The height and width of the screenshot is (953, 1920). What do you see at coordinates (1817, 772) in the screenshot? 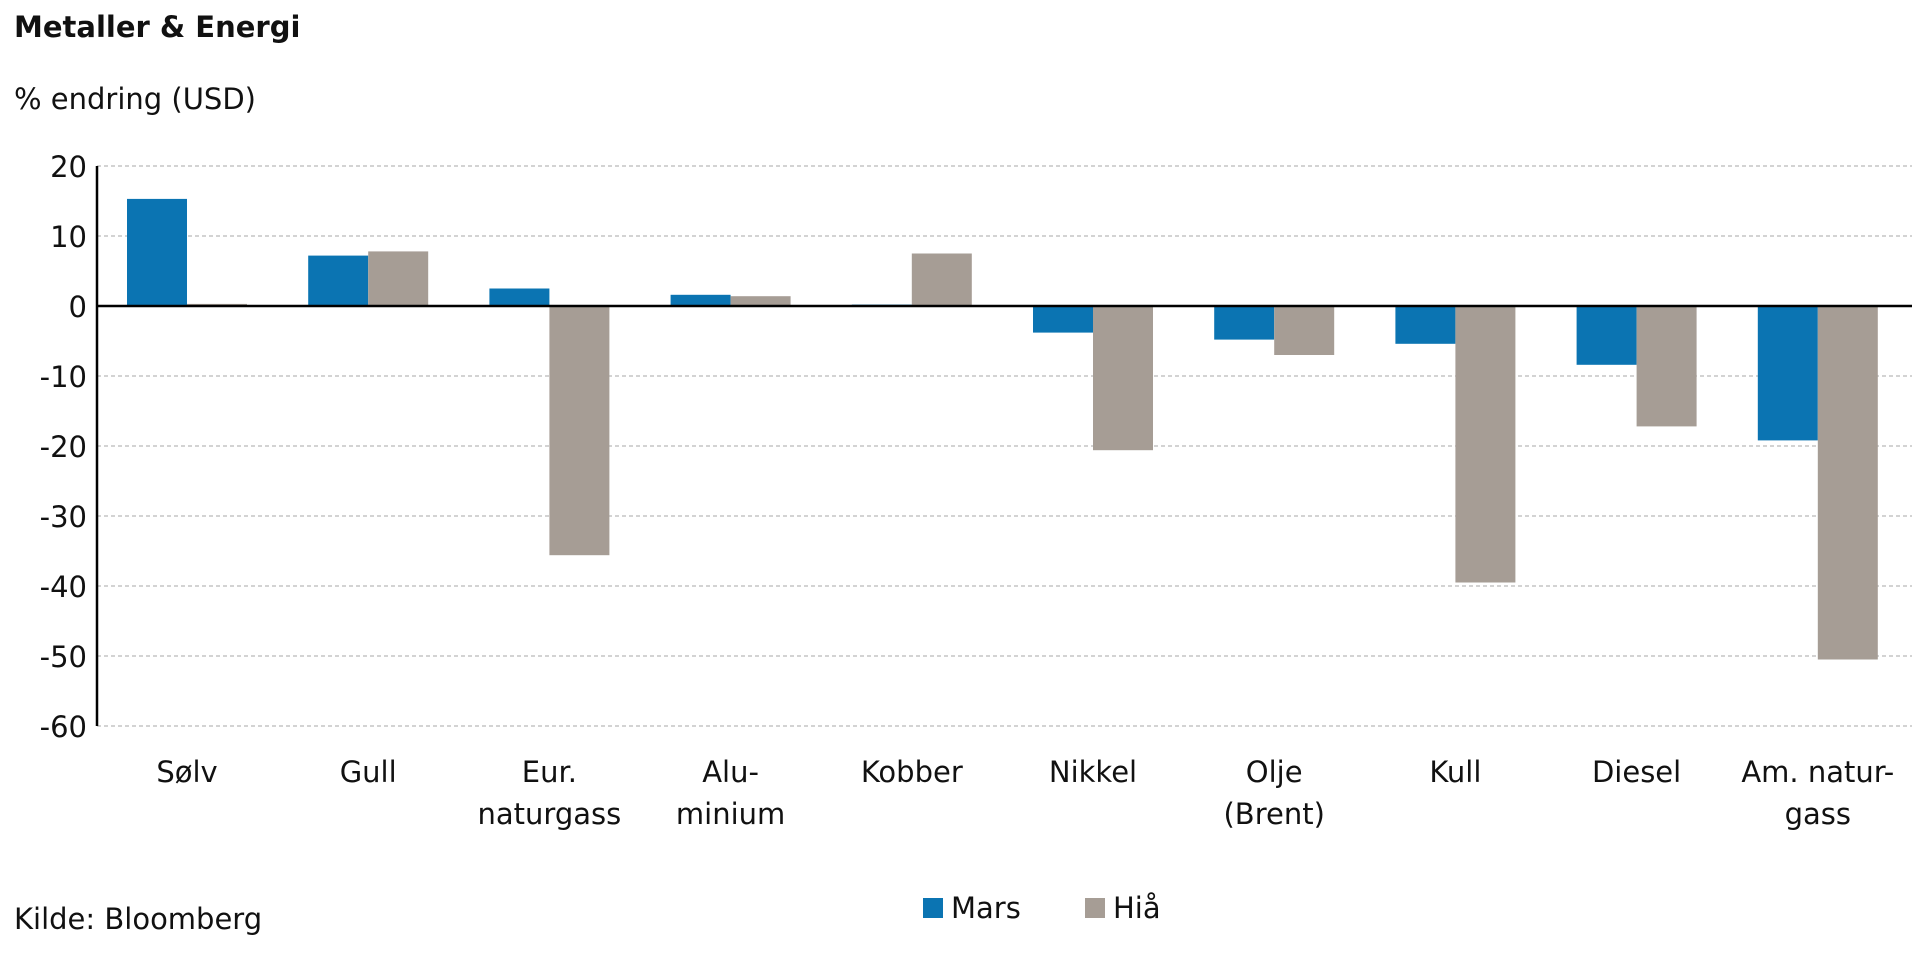
I see `x-tick-label: Am. natur-` at bounding box center [1817, 772].